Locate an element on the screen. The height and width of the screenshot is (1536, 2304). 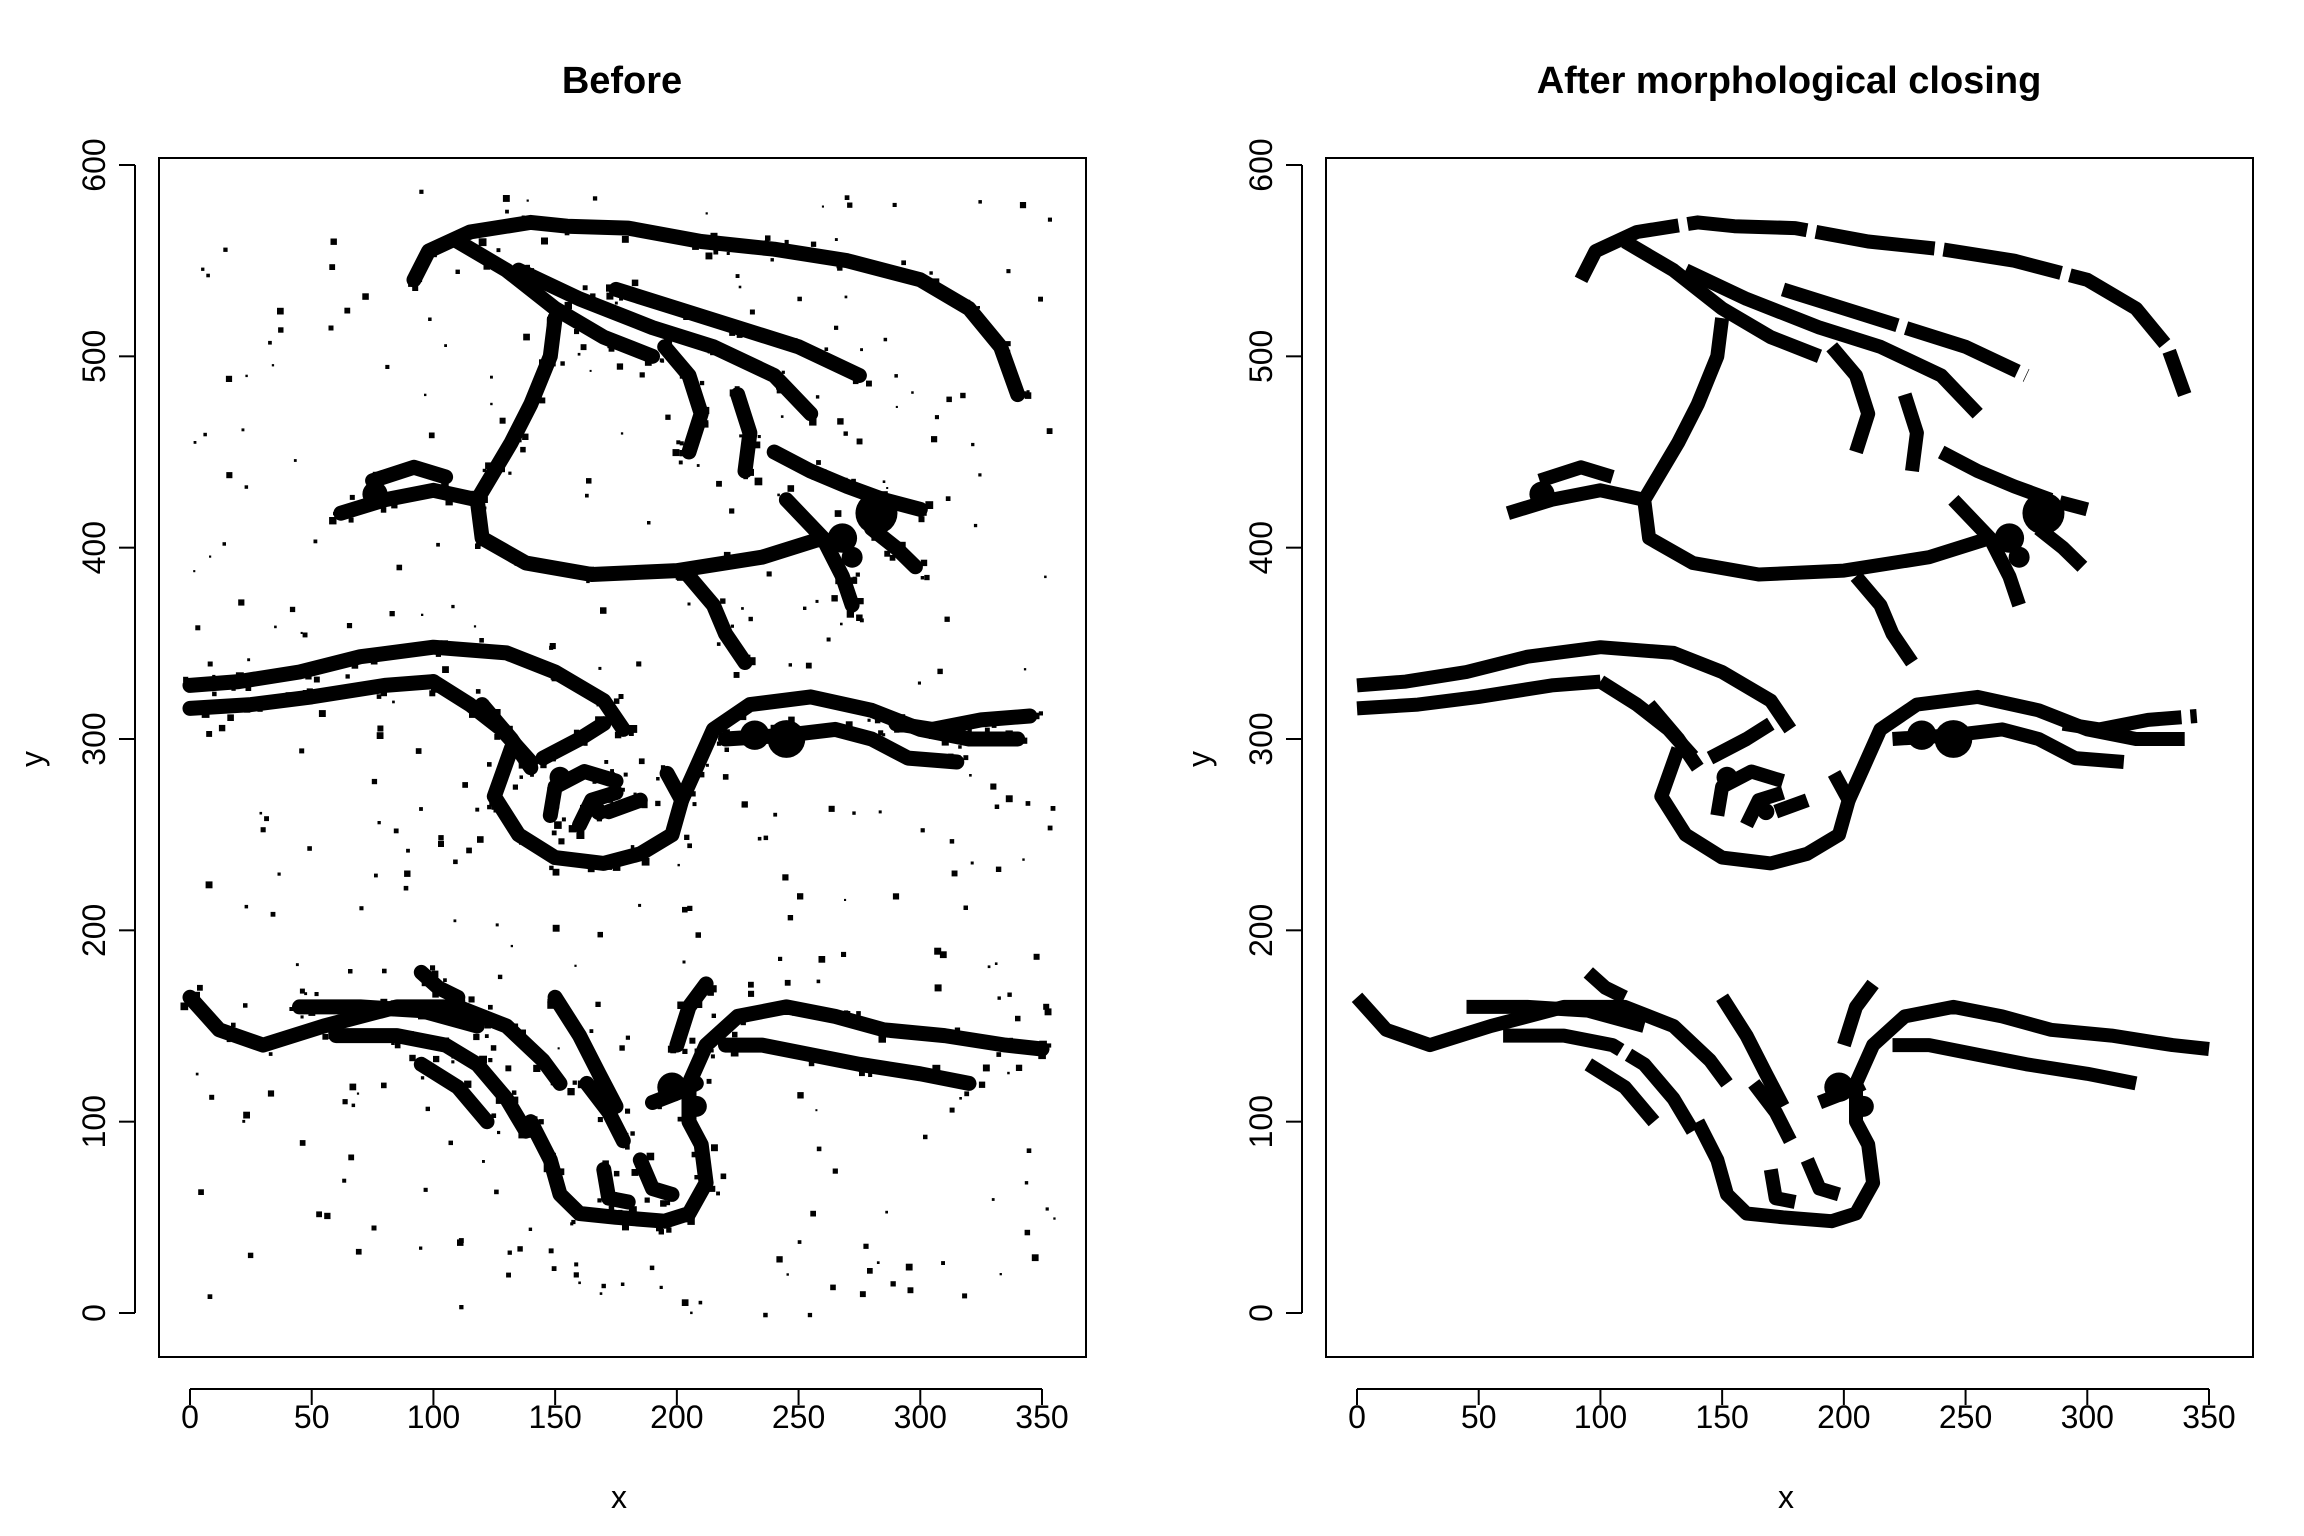
y-axis-label: y is located at coordinates (1199, 759).